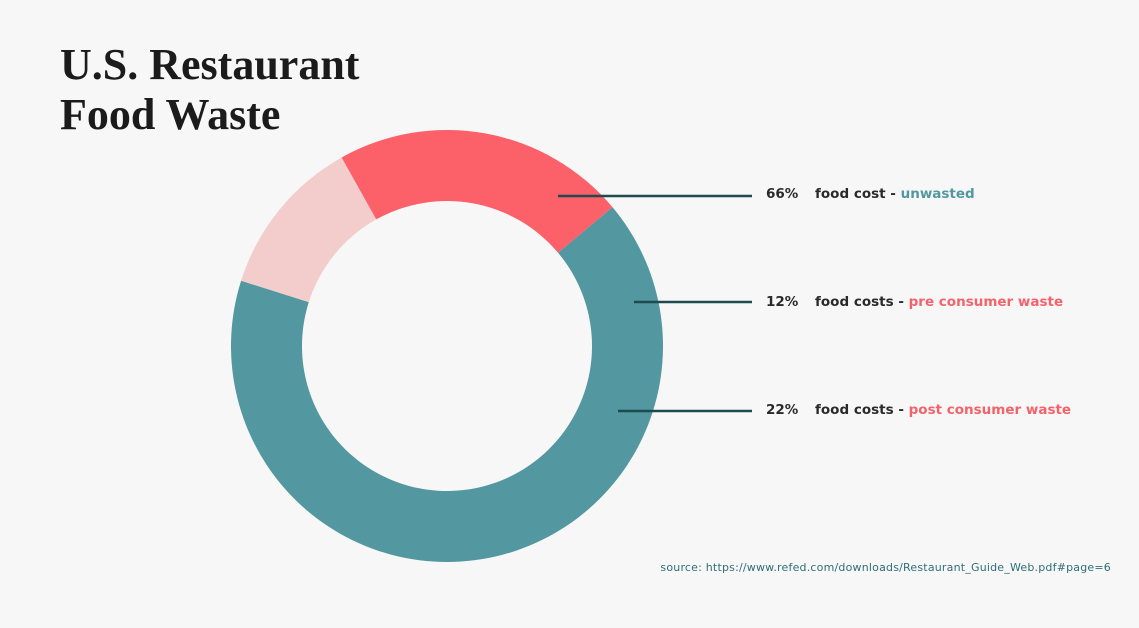 Image resolution: width=1139 pixels, height=628 pixels. Describe the element at coordinates (859, 302) in the screenshot. I see `slice-desc-pre-consumer: food costs -` at that location.